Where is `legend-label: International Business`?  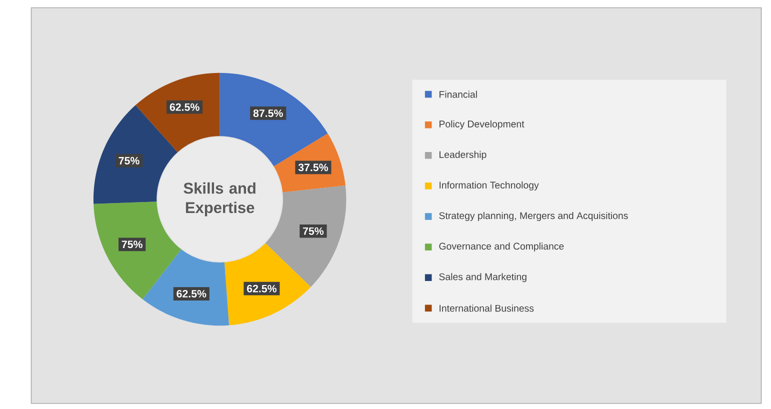 legend-label: International Business is located at coordinates (487, 308).